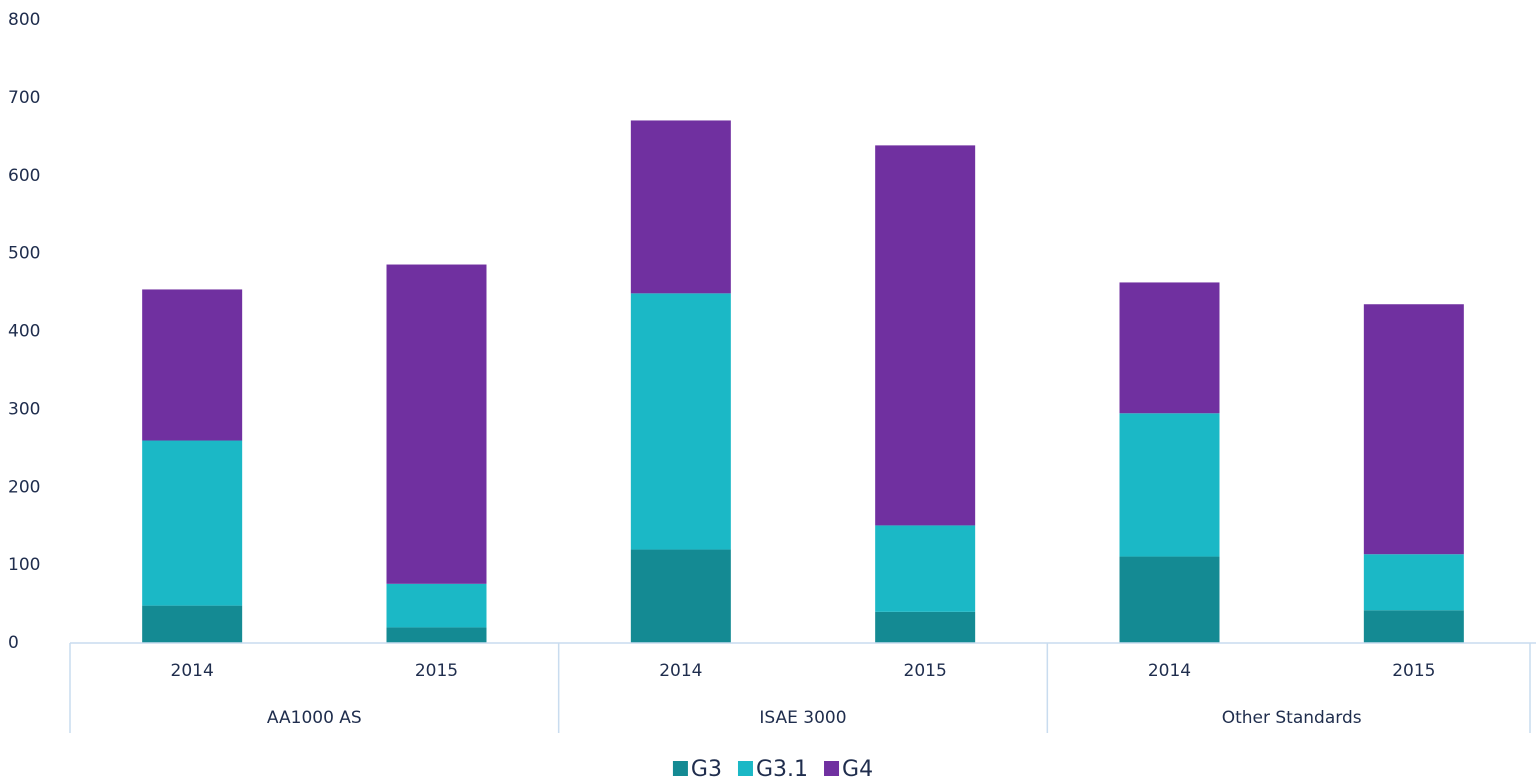  I want to click on legend-label: G4, so click(857, 769).